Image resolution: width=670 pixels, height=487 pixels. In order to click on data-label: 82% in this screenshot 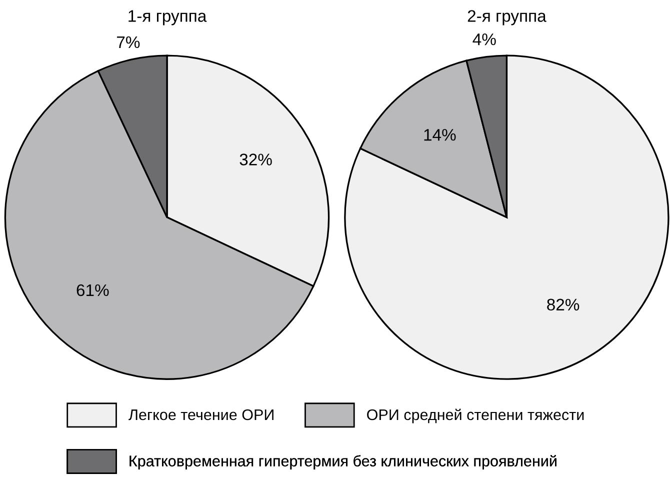, I will do `click(563, 304)`.